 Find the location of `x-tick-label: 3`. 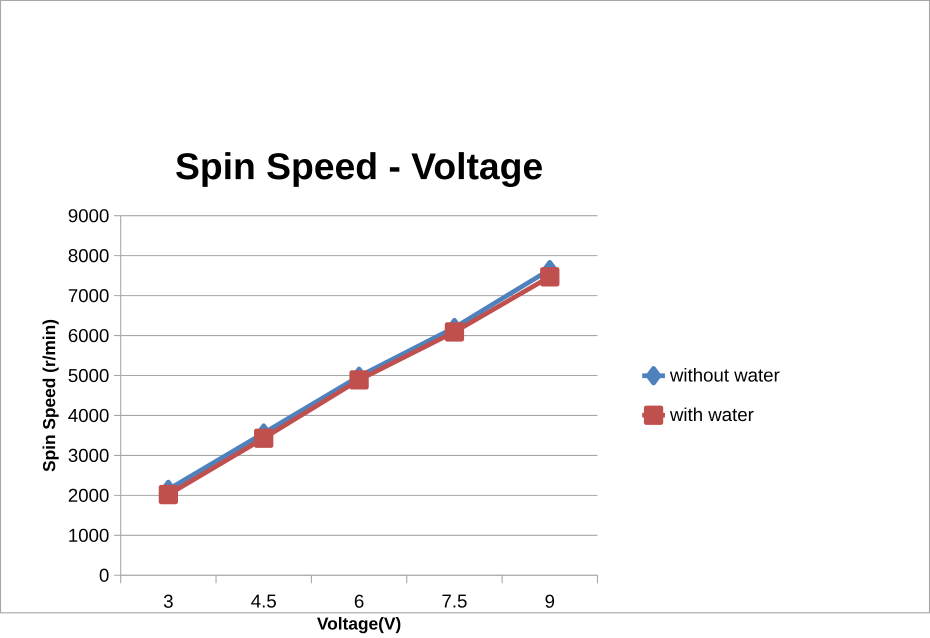

x-tick-label: 3 is located at coordinates (168, 601).